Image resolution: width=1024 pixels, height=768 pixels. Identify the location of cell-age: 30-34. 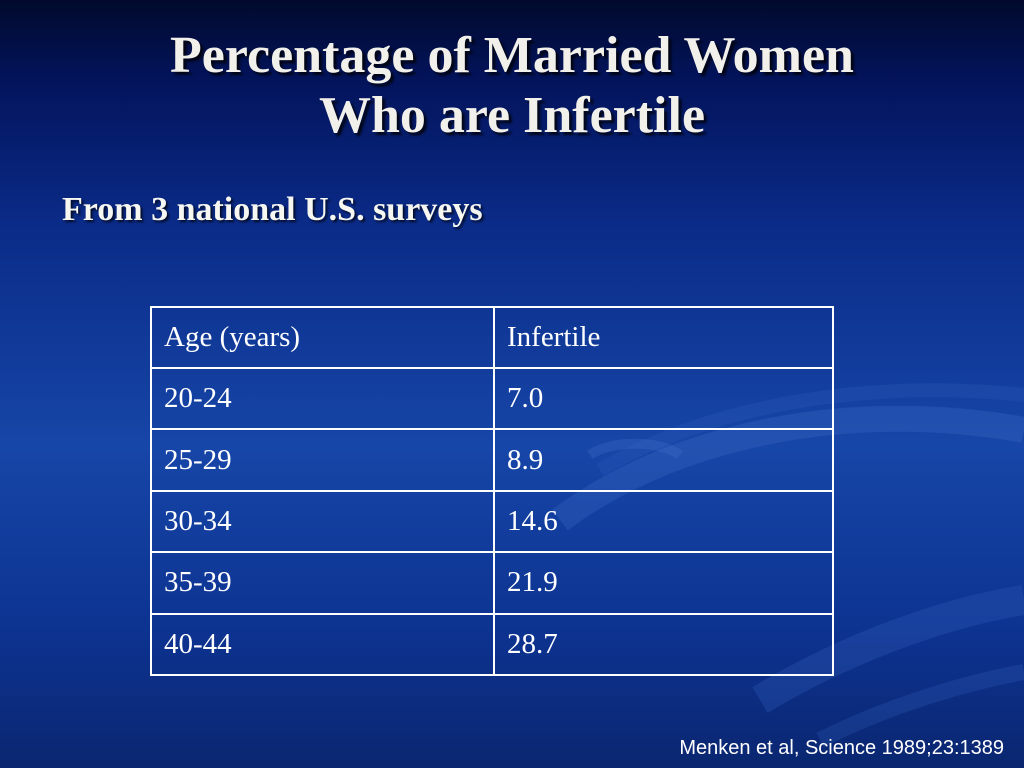
(322, 521).